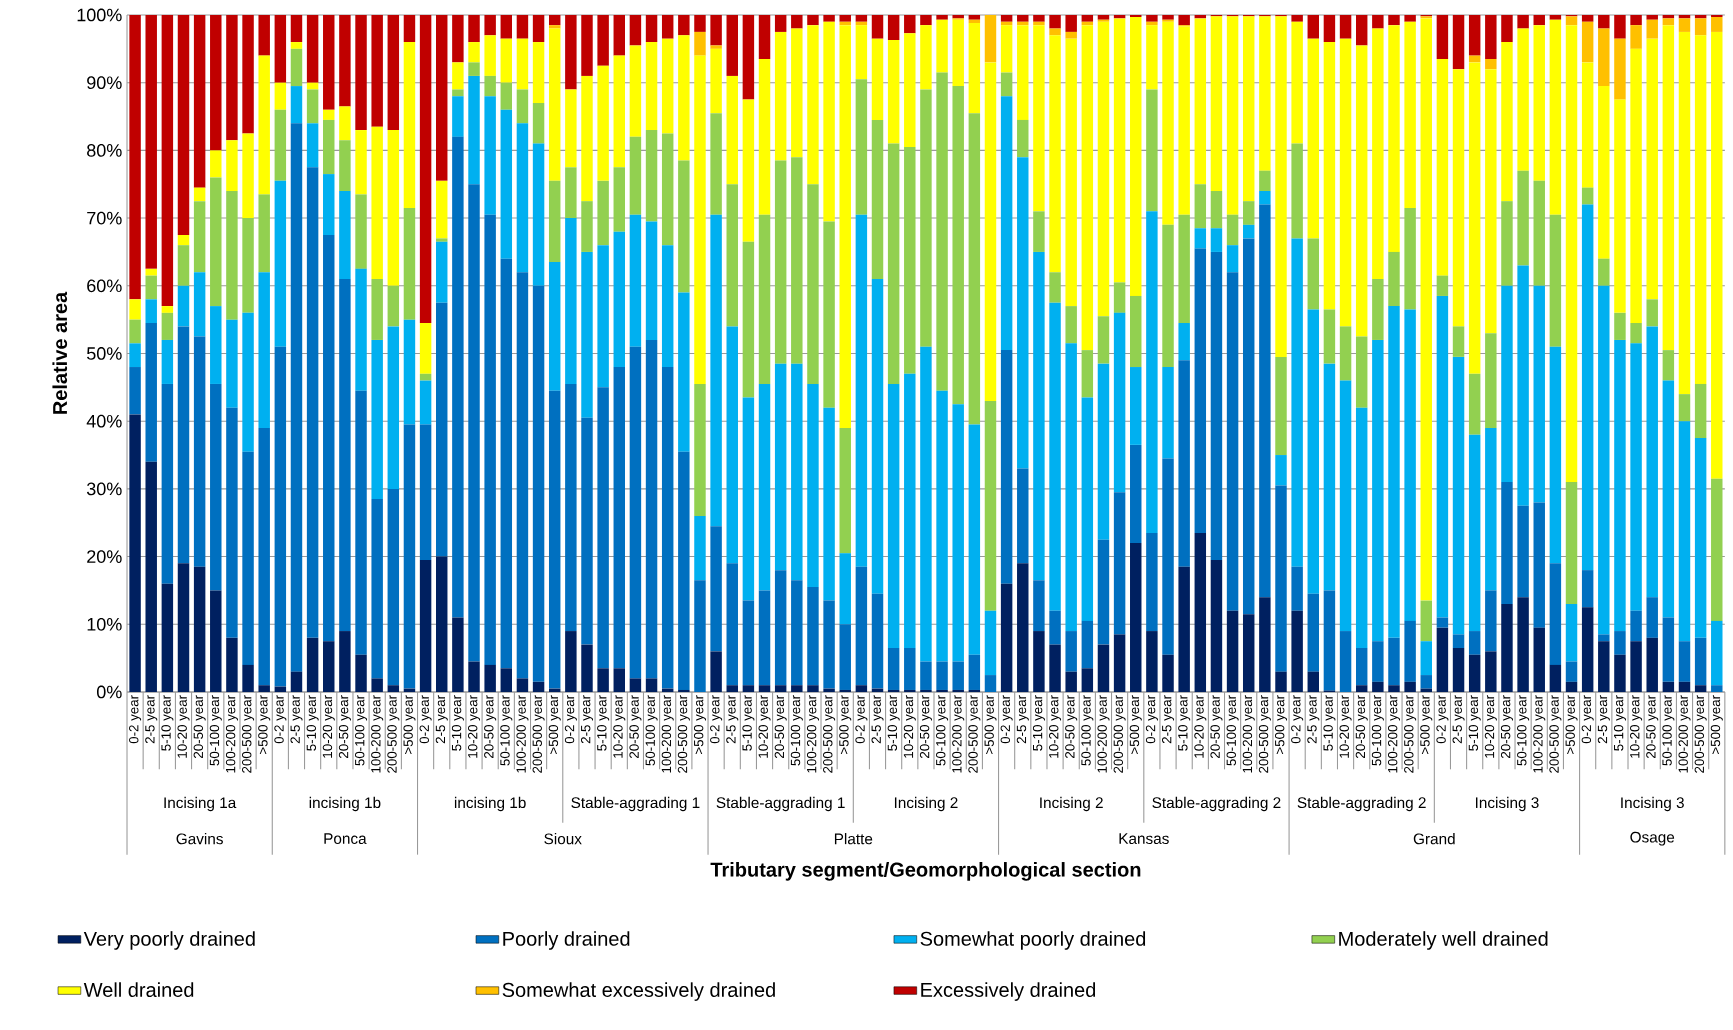 This screenshot has height=1030, width=1733. Describe the element at coordinates (169, 940) in the screenshot. I see `legend-label: Very poorly drained` at that location.